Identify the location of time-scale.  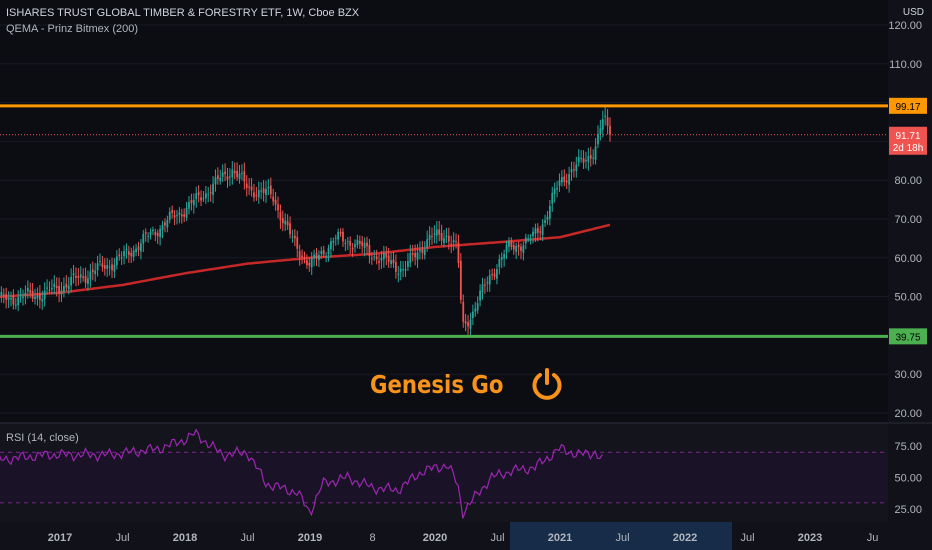
(444, 536).